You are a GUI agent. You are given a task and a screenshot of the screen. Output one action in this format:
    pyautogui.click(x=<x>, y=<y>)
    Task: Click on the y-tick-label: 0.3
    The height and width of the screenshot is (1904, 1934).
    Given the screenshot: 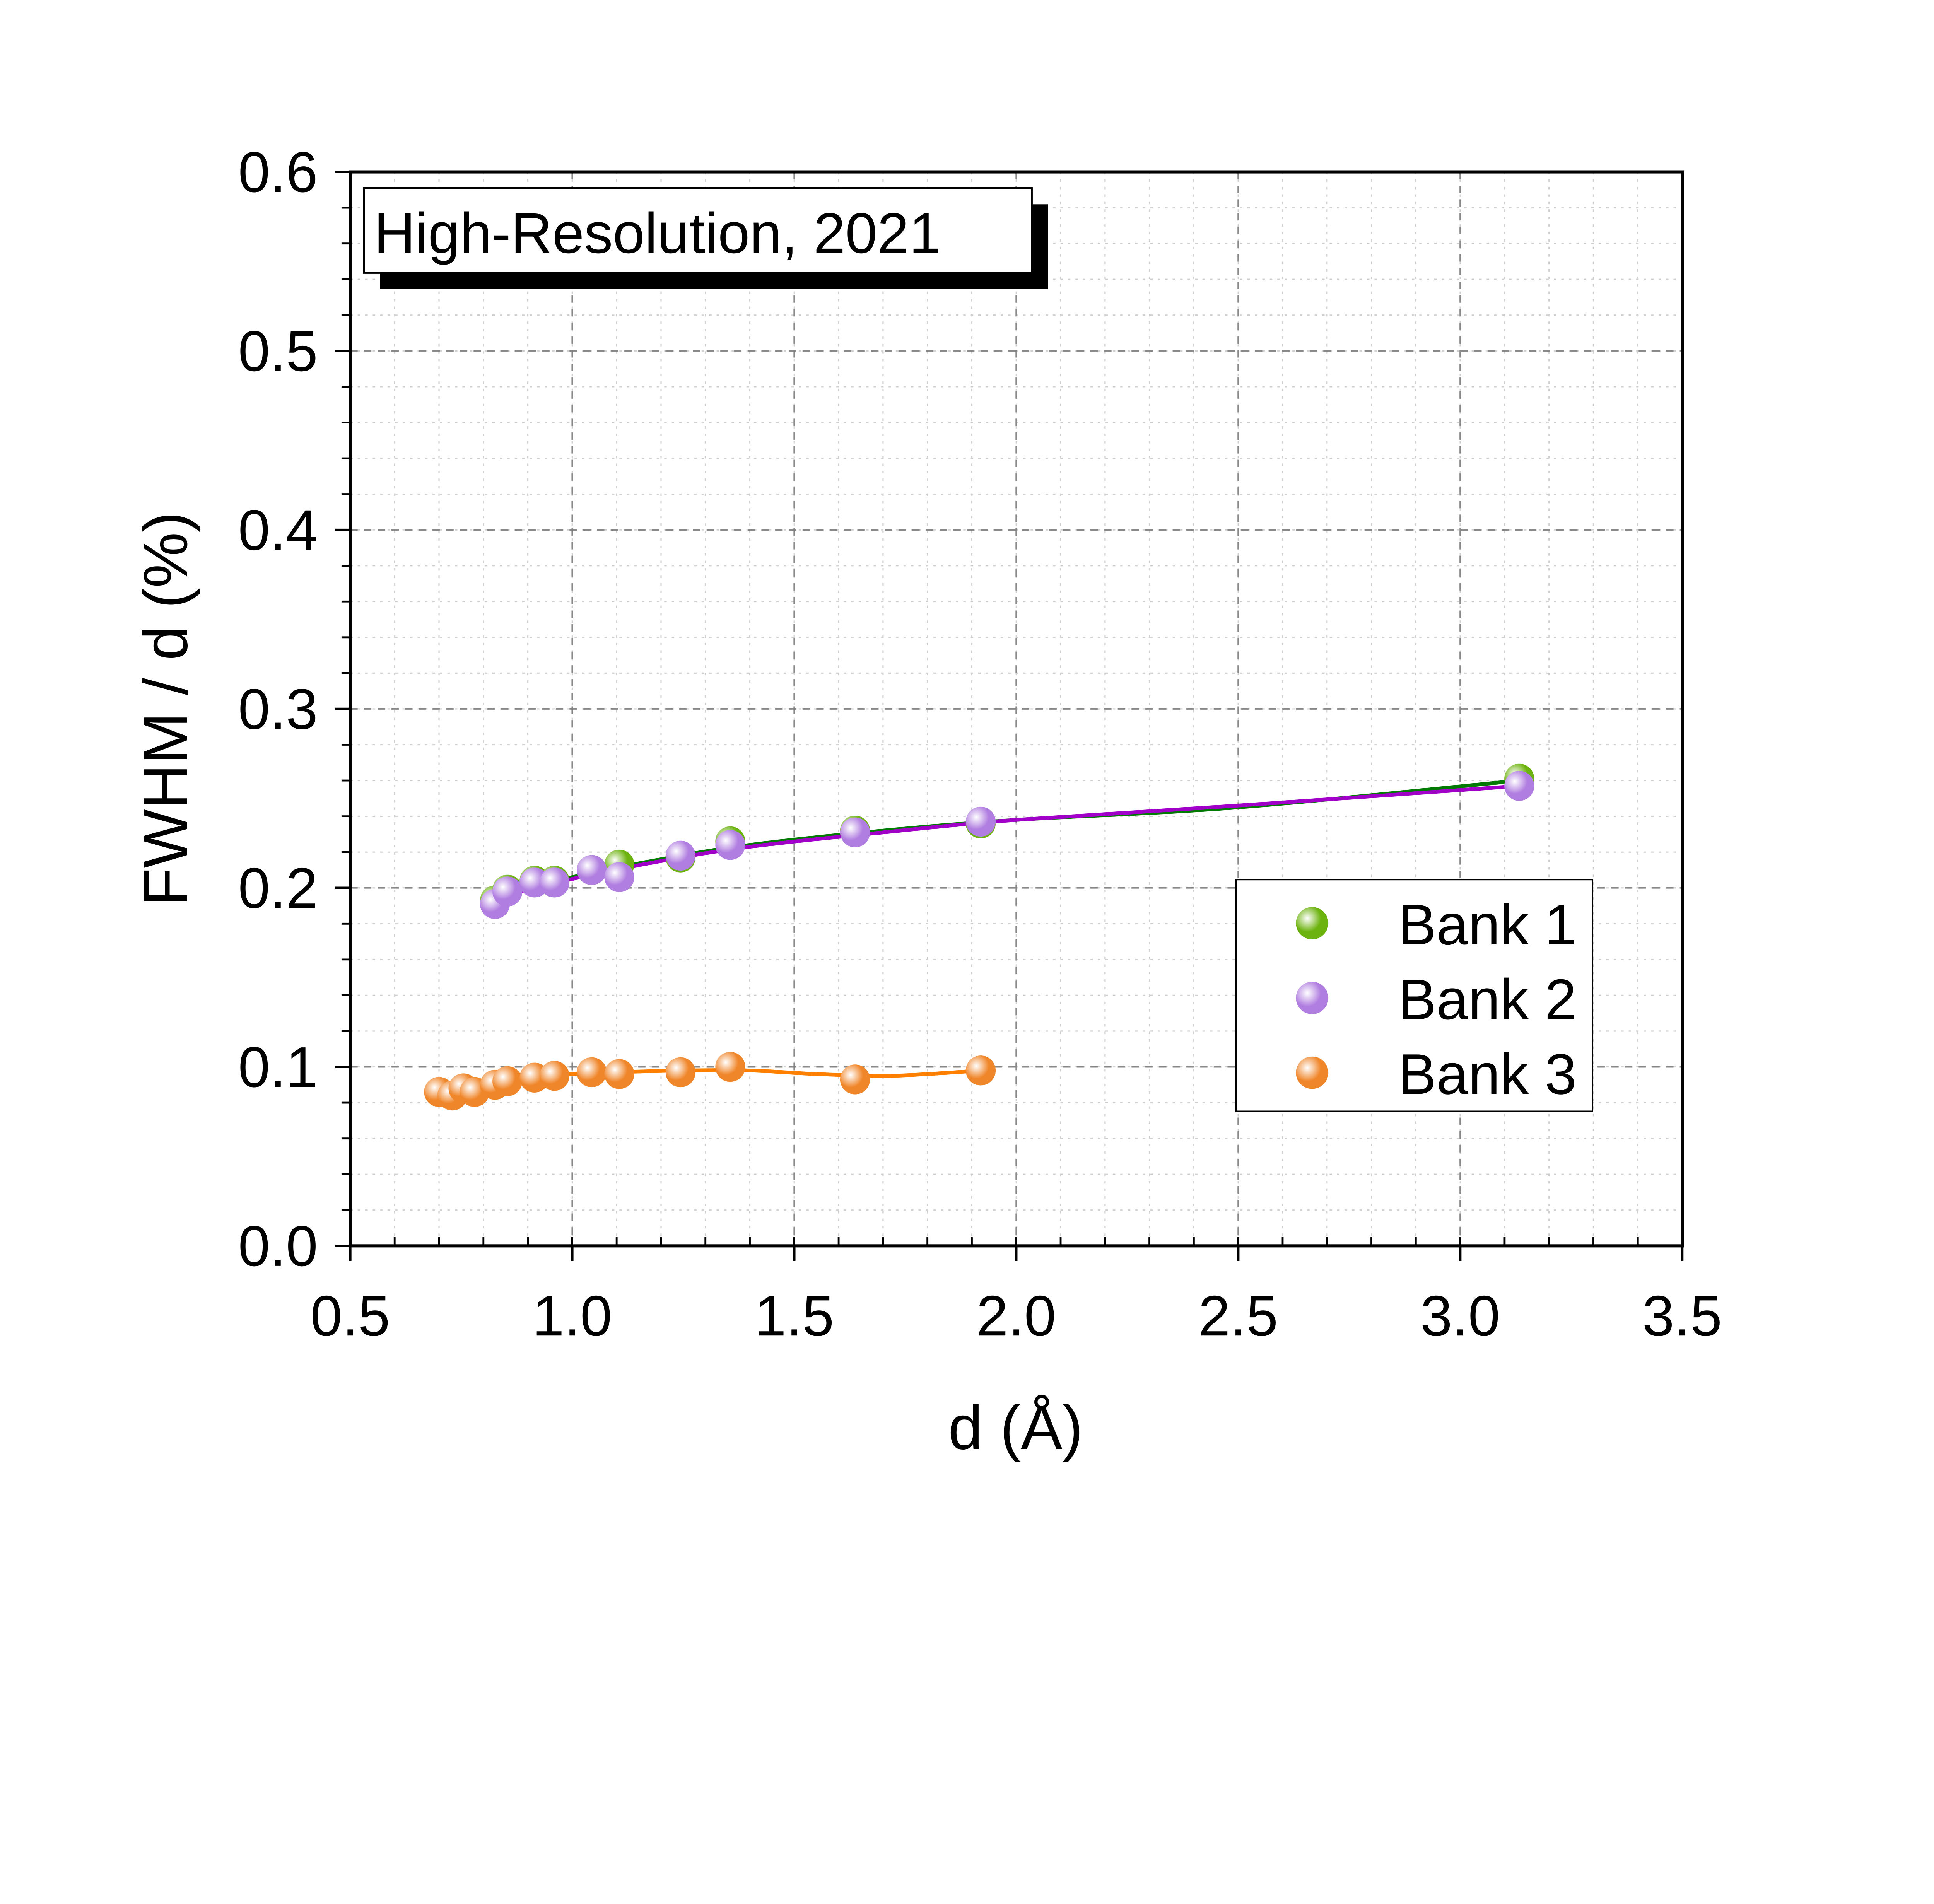 What is the action you would take?
    pyautogui.click(x=278, y=709)
    